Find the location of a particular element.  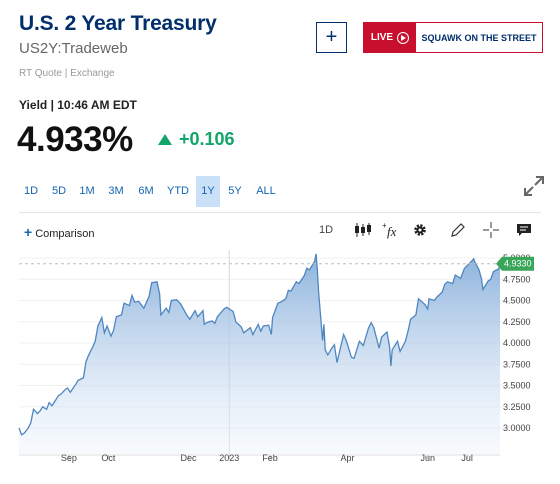

live-badge: LIVE is located at coordinates (390, 37).